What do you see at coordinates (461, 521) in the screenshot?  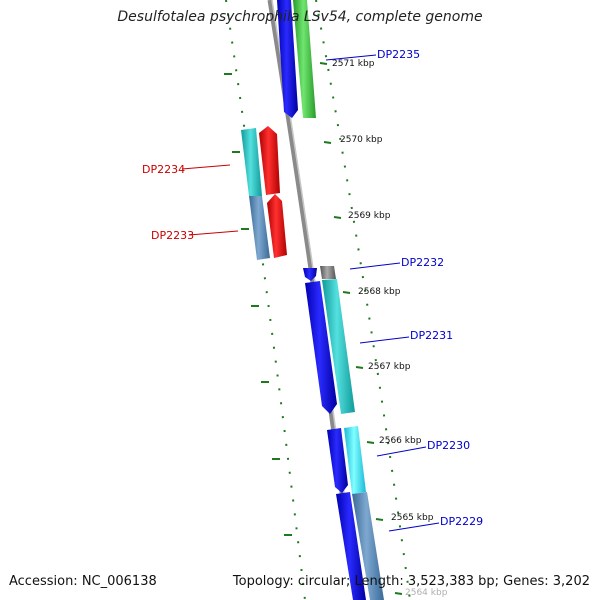 I see `gene-label-dp2229: DP2229` at bounding box center [461, 521].